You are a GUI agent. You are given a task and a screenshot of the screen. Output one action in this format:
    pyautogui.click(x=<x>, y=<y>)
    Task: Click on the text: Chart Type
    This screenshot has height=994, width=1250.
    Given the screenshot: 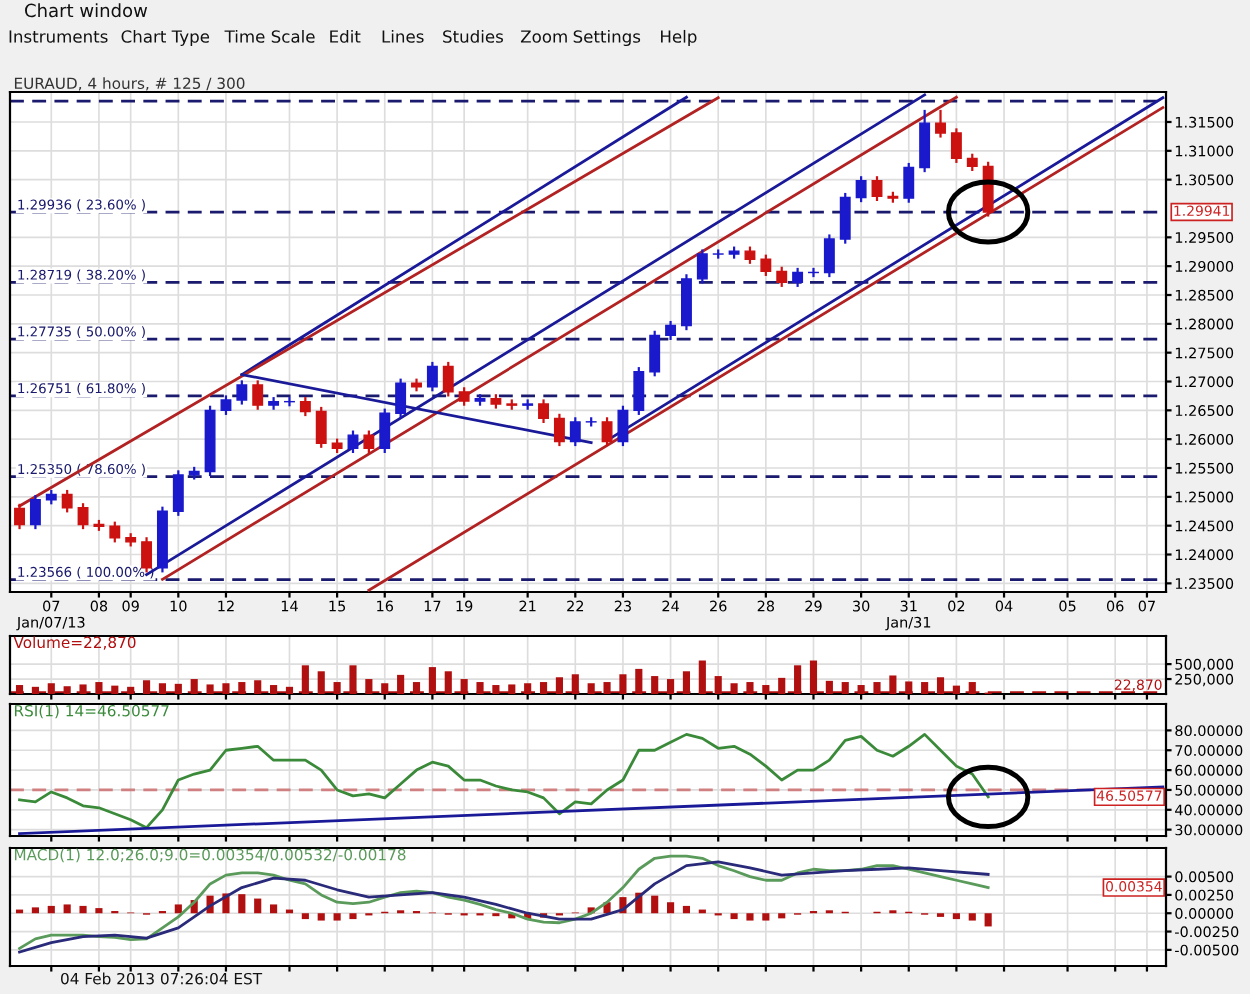 What is the action you would take?
    pyautogui.click(x=165, y=38)
    